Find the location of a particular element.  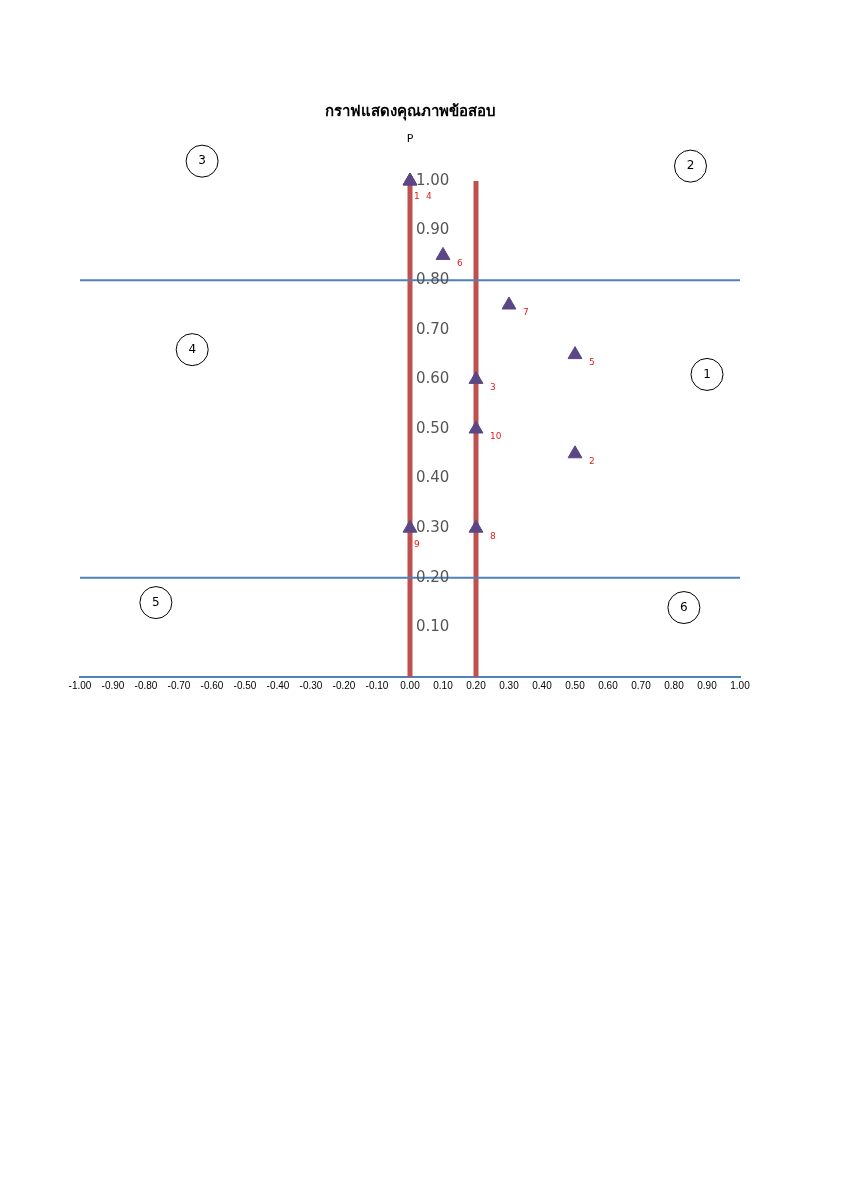

y-axis-title: P is located at coordinates (410, 138).